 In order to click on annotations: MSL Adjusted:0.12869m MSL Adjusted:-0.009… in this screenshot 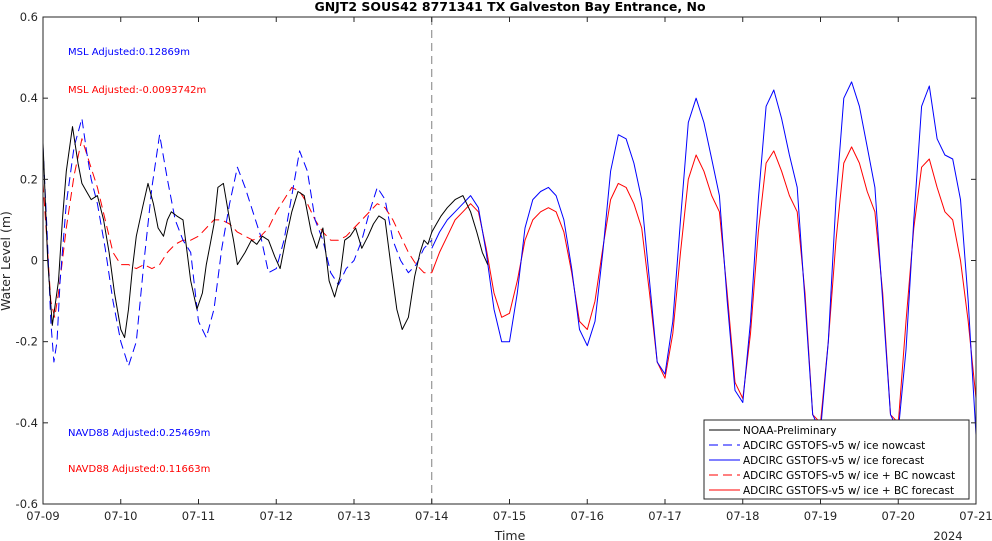, I will do `click(139, 261)`.